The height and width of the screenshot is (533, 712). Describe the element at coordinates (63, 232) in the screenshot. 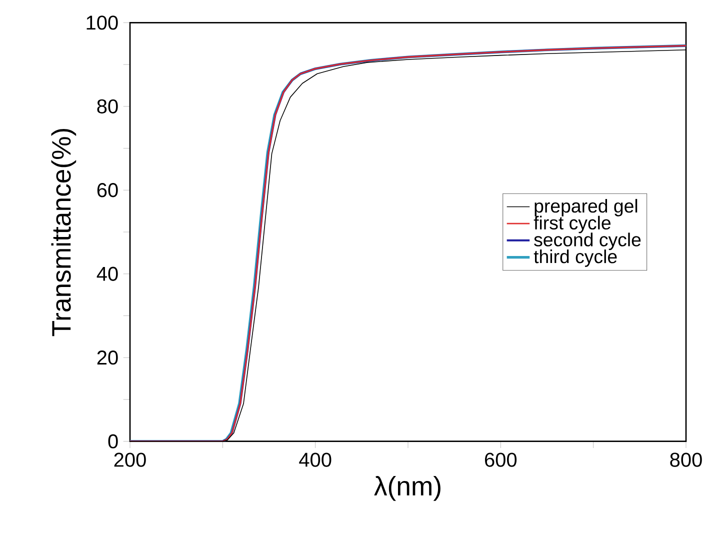

I see `y-axis-title: Transmittance(%)` at that location.